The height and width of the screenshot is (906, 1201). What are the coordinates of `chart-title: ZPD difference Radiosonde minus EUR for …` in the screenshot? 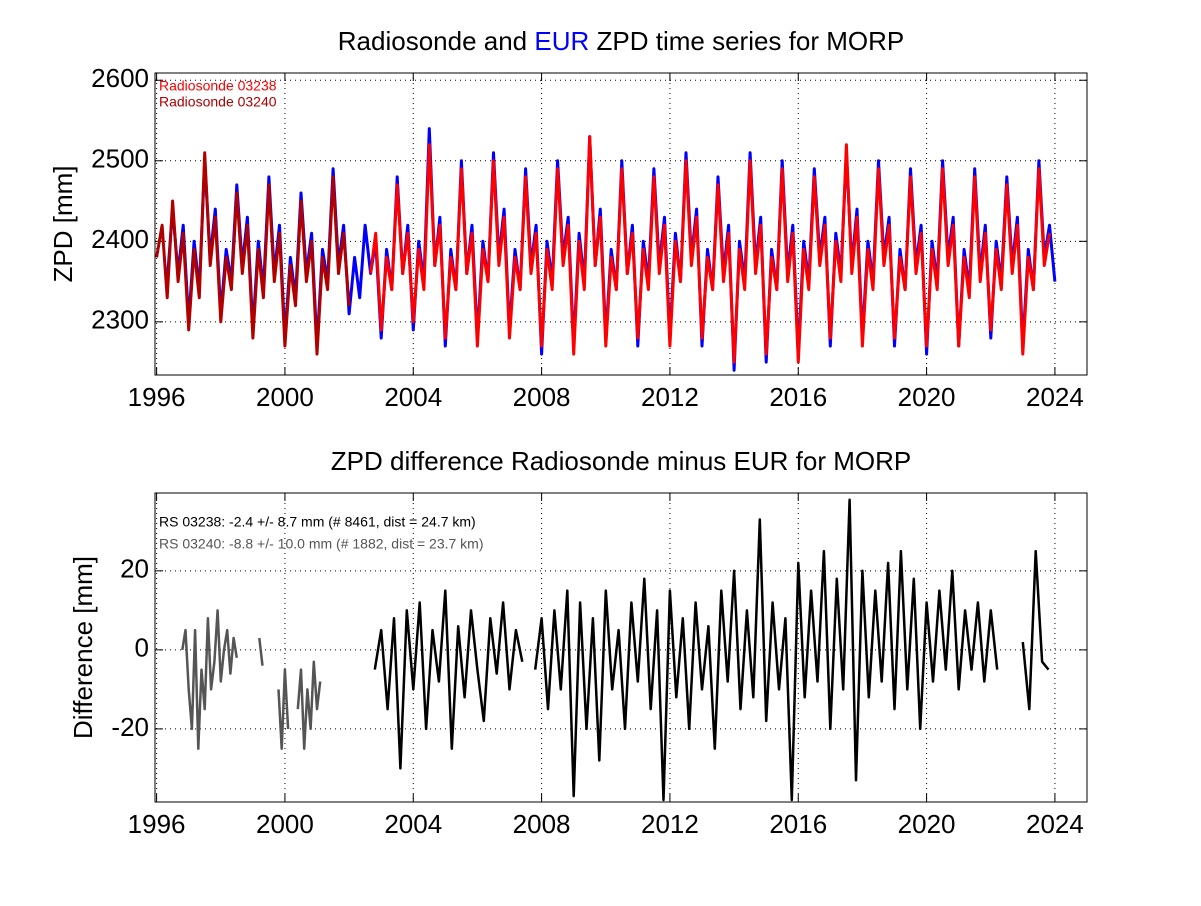 It's located at (621, 461).